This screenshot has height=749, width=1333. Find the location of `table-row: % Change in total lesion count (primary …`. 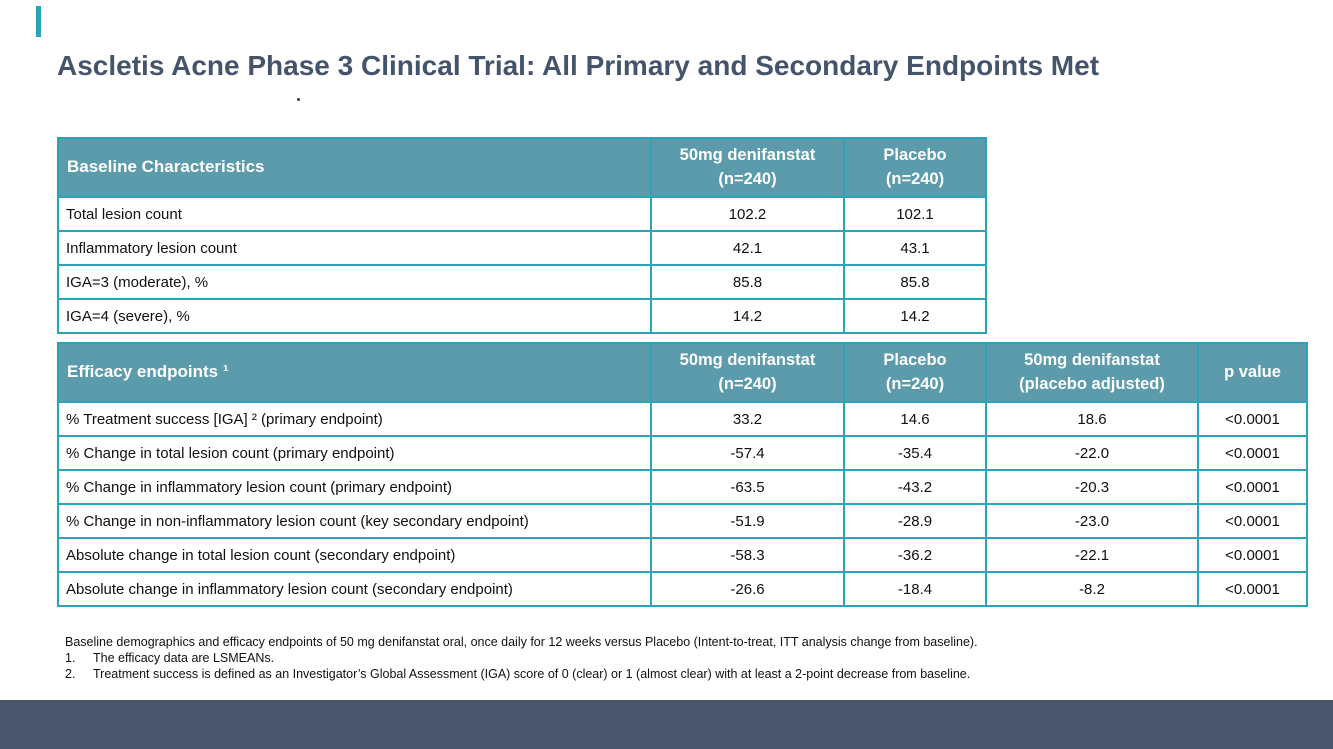

table-row: % Change in total lesion count (primary … is located at coordinates (682, 453).